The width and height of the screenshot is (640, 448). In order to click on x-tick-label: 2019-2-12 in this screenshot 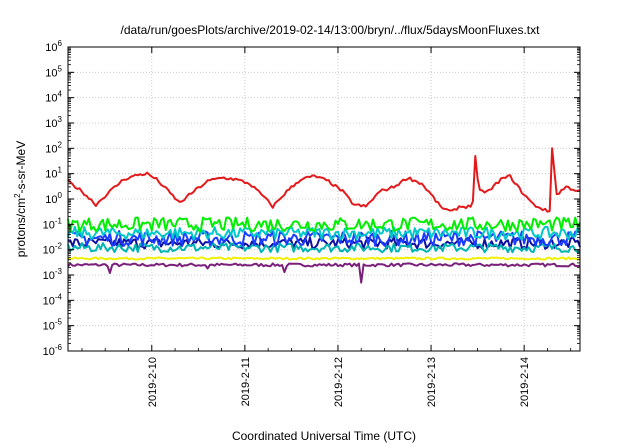, I will do `click(339, 382)`.